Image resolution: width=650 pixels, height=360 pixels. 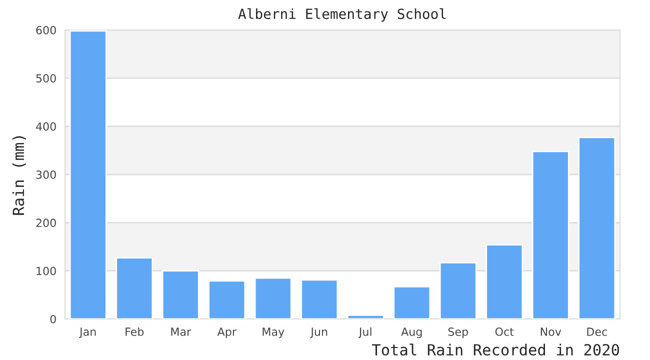 What do you see at coordinates (46, 174) in the screenshot?
I see `y-tick-label: 300` at bounding box center [46, 174].